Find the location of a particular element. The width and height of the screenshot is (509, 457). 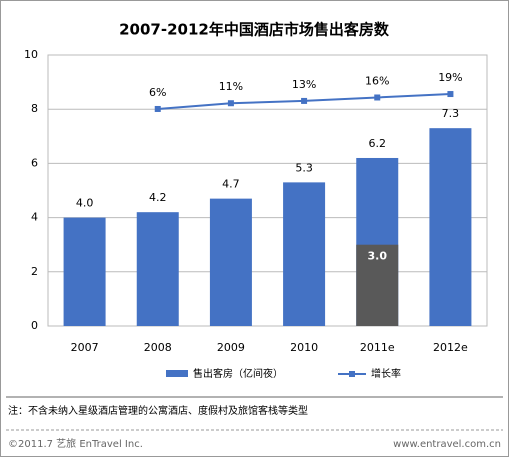

y-tick-label: 4 is located at coordinates (34, 217).